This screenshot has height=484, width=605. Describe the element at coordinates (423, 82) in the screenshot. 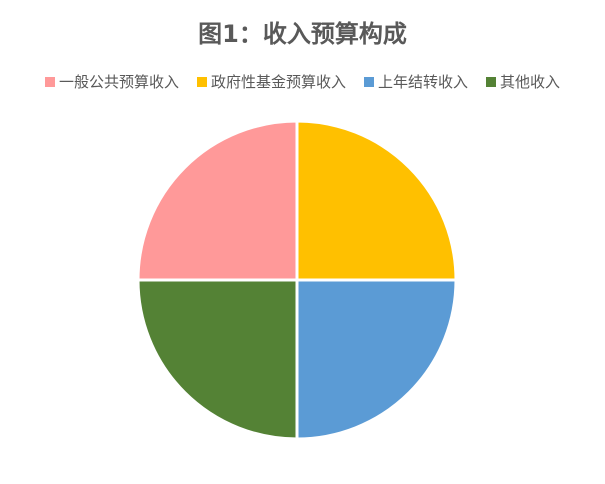

I see `legend-label: 上年结转收入` at that location.